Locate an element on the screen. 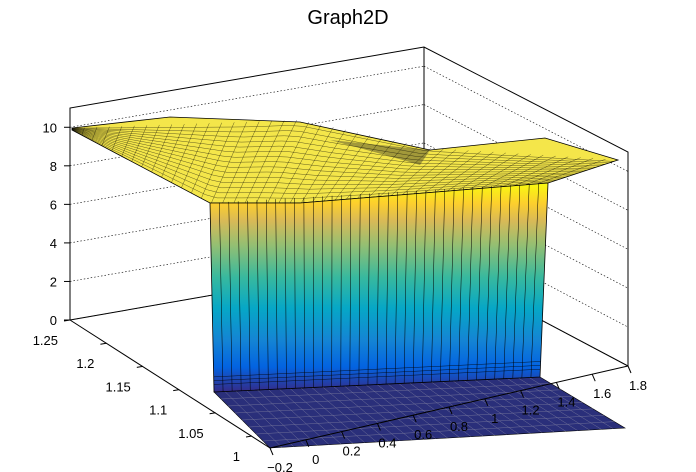  plateau-mesh is located at coordinates (342, 162).